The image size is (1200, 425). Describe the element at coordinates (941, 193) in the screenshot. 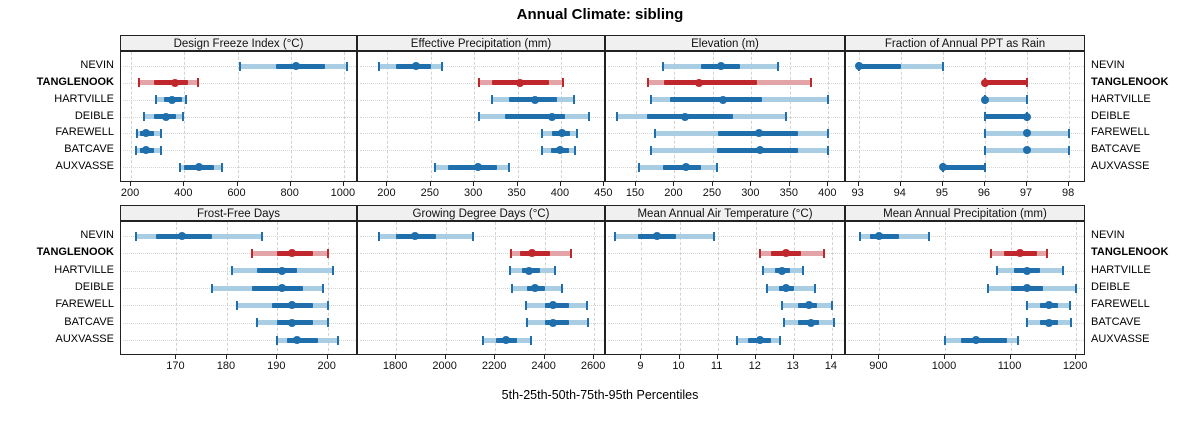

I see `axis-tick-label: 95` at that location.